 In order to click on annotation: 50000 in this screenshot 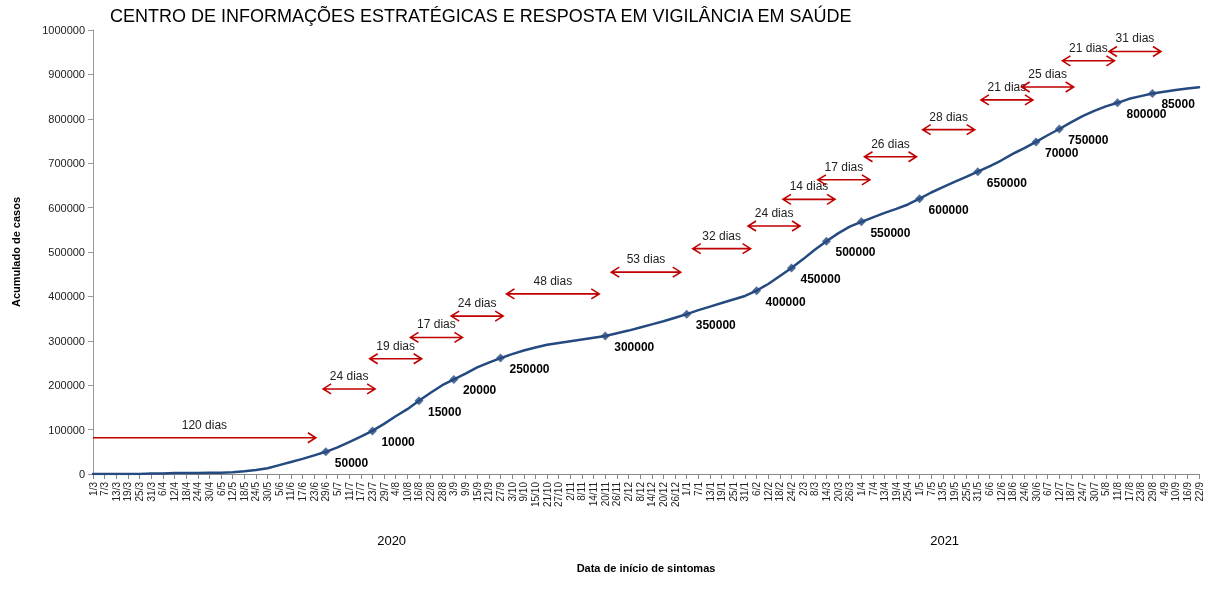, I will do `click(351, 462)`.